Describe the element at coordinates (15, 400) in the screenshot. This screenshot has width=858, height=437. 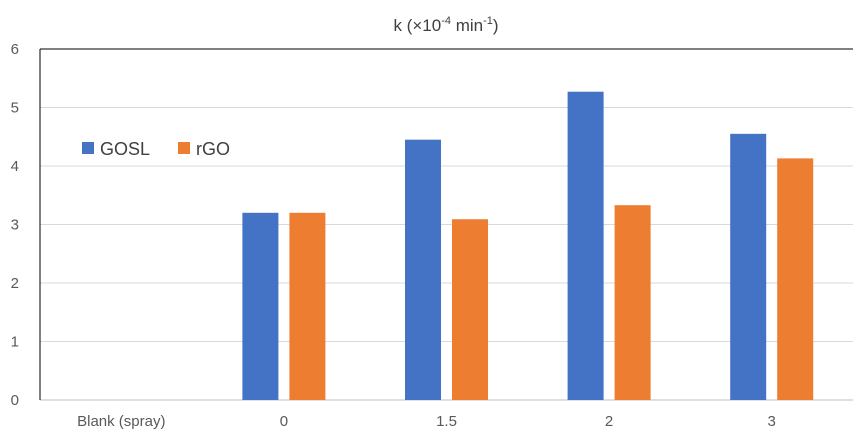
I see `y-tick-label: 0` at that location.